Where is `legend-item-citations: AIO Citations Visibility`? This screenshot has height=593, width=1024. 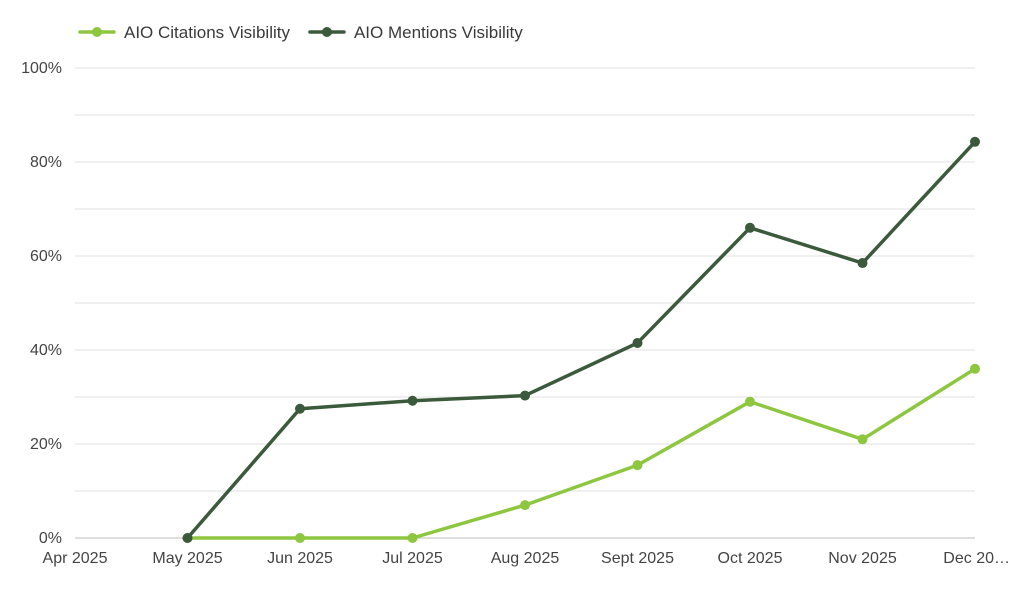
legend-item-citations: AIO Citations Visibility is located at coordinates (184, 32).